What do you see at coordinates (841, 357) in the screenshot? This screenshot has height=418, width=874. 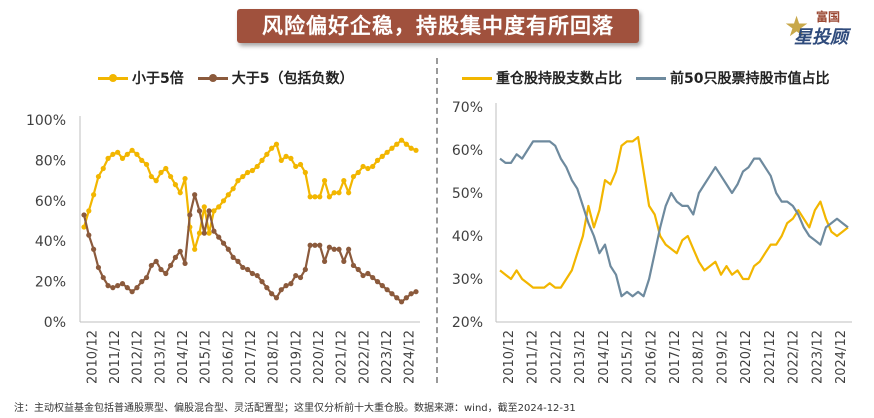 I see `x-tick-label: 2024/12` at bounding box center [841, 357].